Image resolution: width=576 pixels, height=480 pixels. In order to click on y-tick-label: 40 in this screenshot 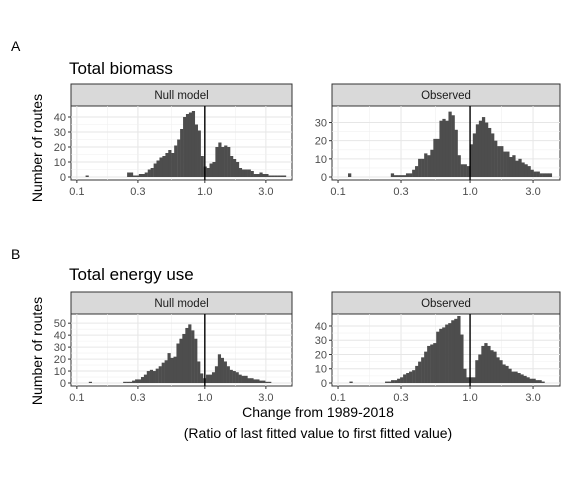, I will do `click(60, 118)`.